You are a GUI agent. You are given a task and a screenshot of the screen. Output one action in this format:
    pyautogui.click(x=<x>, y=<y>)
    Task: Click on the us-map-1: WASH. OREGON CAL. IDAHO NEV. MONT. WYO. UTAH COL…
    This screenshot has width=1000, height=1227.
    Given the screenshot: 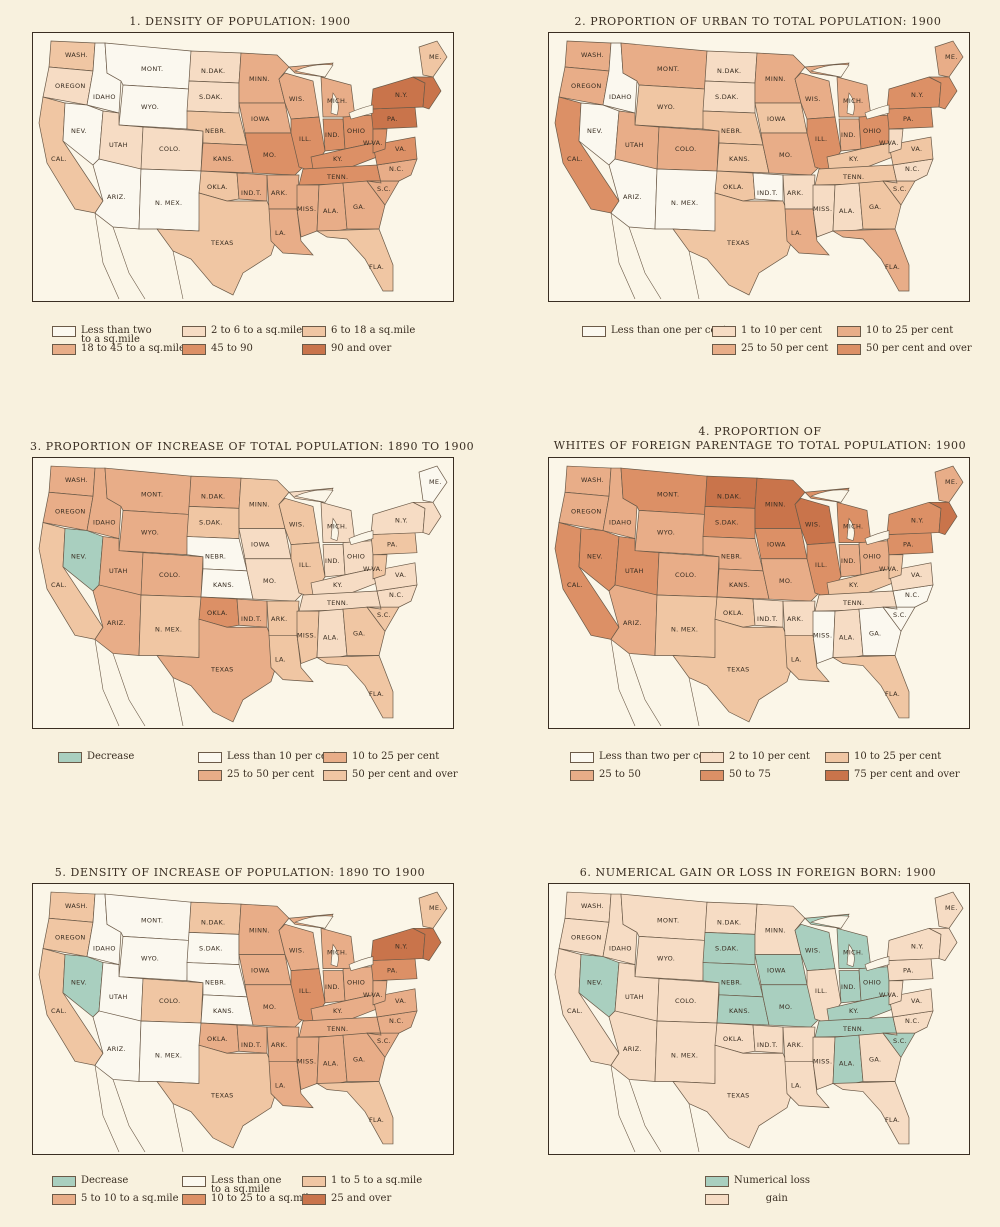 What is the action you would take?
    pyautogui.click(x=243, y=170)
    